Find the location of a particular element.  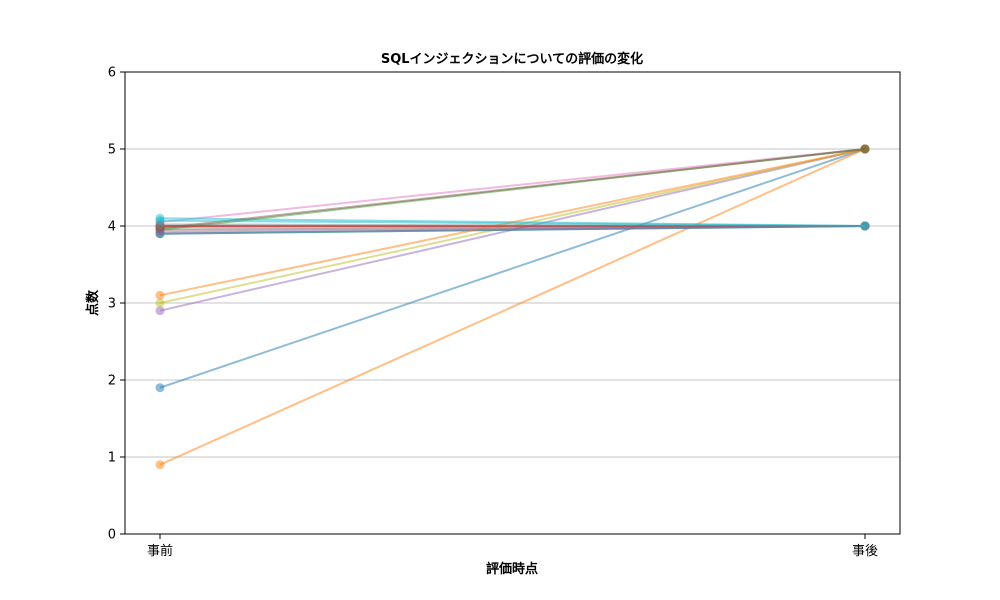

x-axis-title: 評価時点 is located at coordinates (512, 569).